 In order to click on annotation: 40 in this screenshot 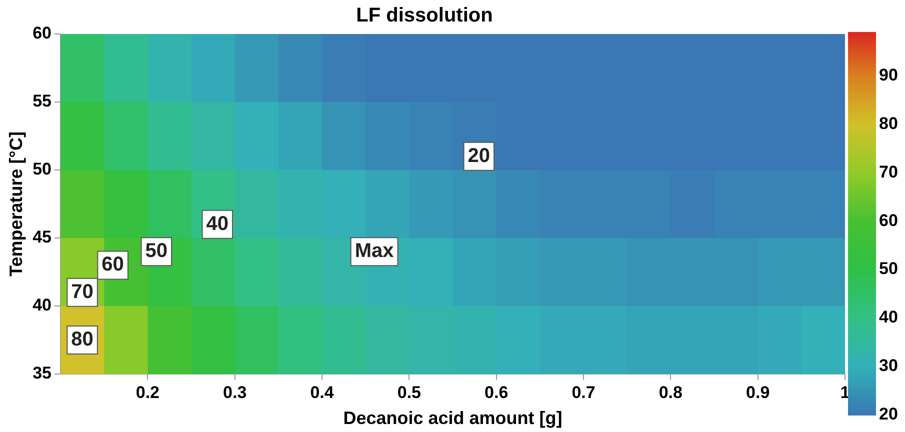, I will do `click(217, 223)`.